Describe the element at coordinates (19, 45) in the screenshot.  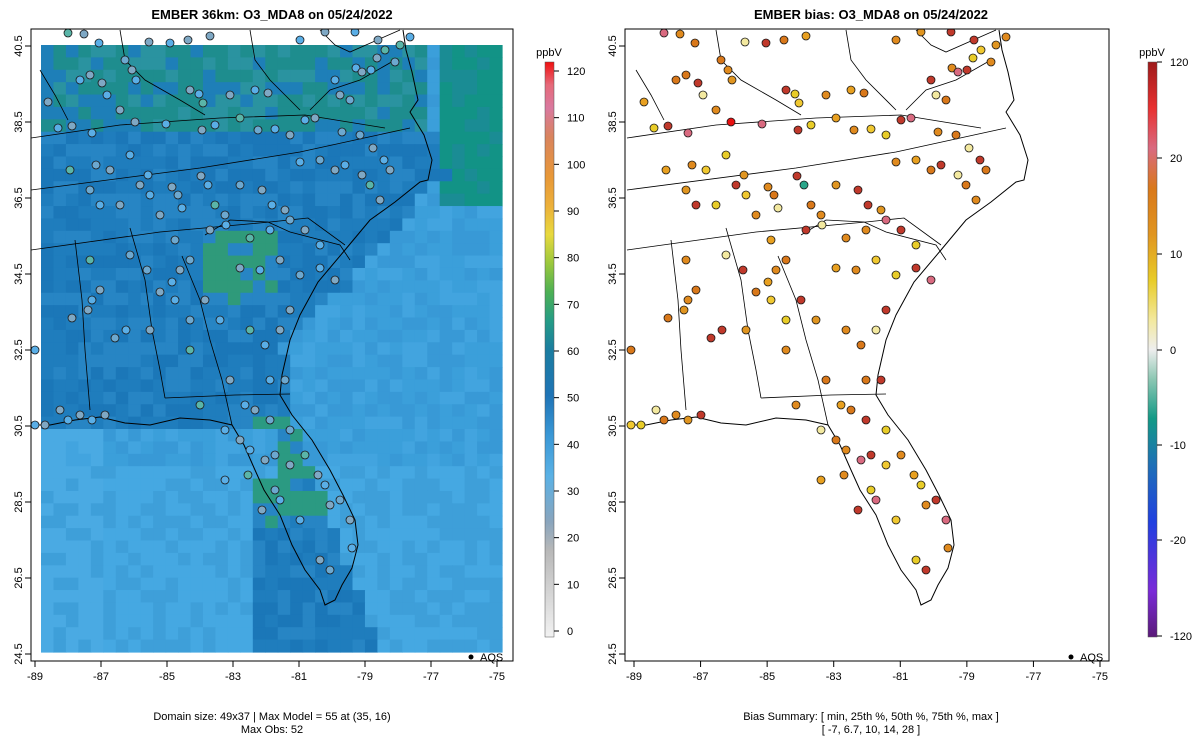
I see `left-y-tick-label: 40.5` at that location.